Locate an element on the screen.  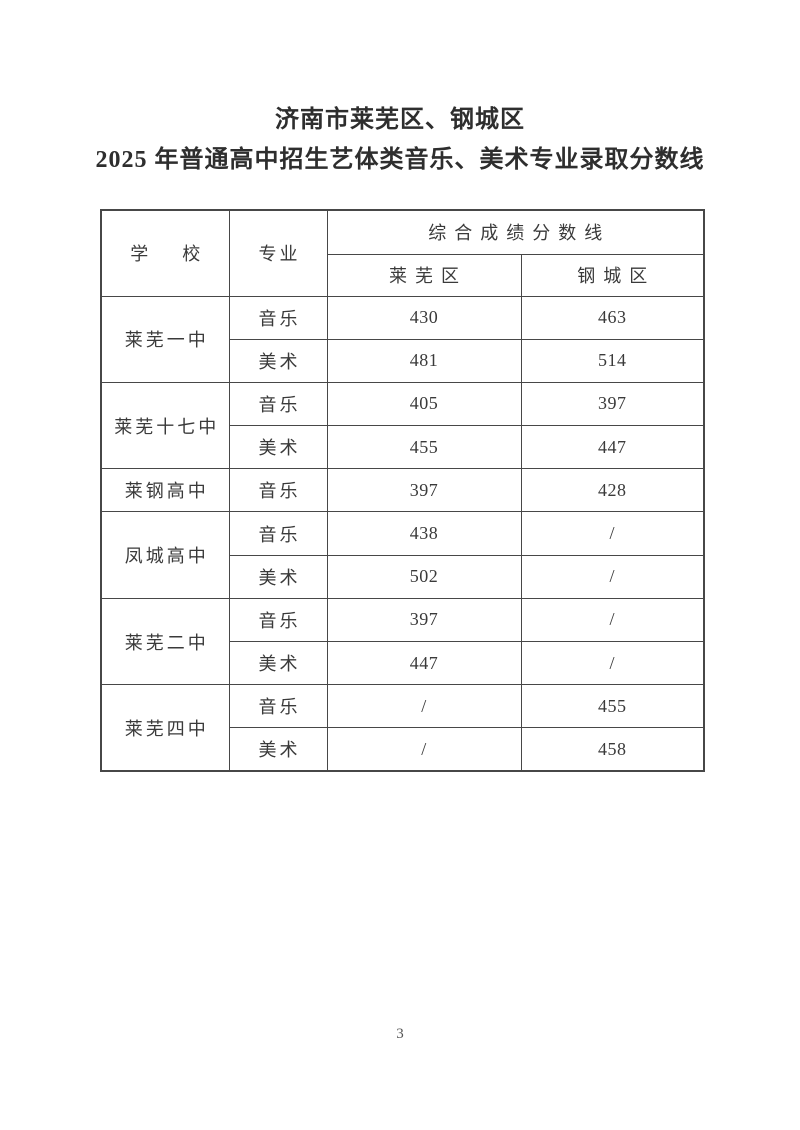
school-cell: 莱芜十七中 is located at coordinates (165, 425).